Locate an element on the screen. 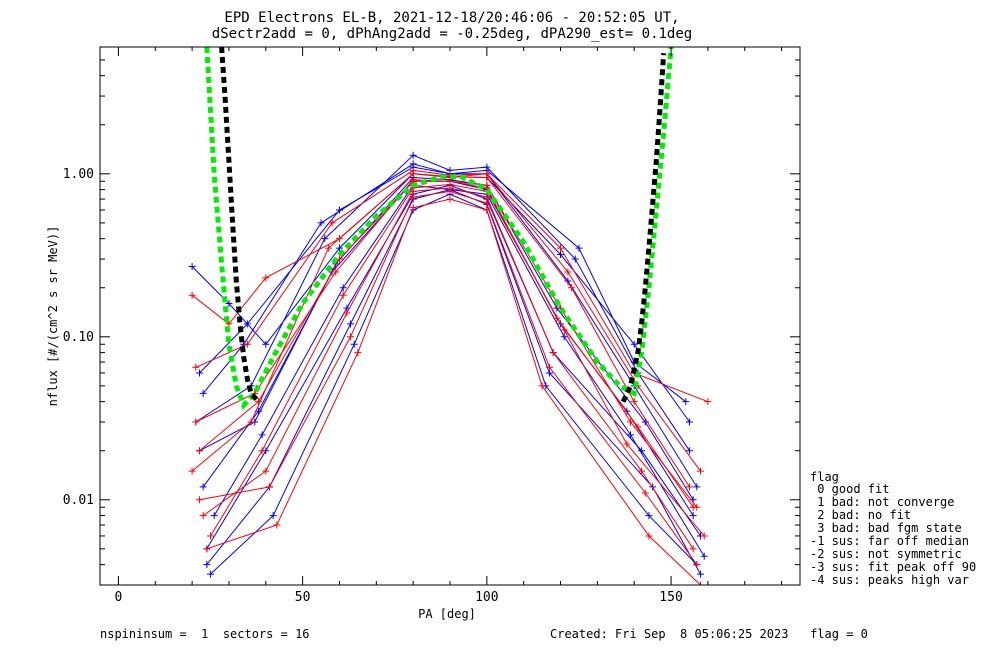 Image resolution: width=1000 pixels, height=650 pixels. legend-item: -4 sus: peaks high var is located at coordinates (889, 580).